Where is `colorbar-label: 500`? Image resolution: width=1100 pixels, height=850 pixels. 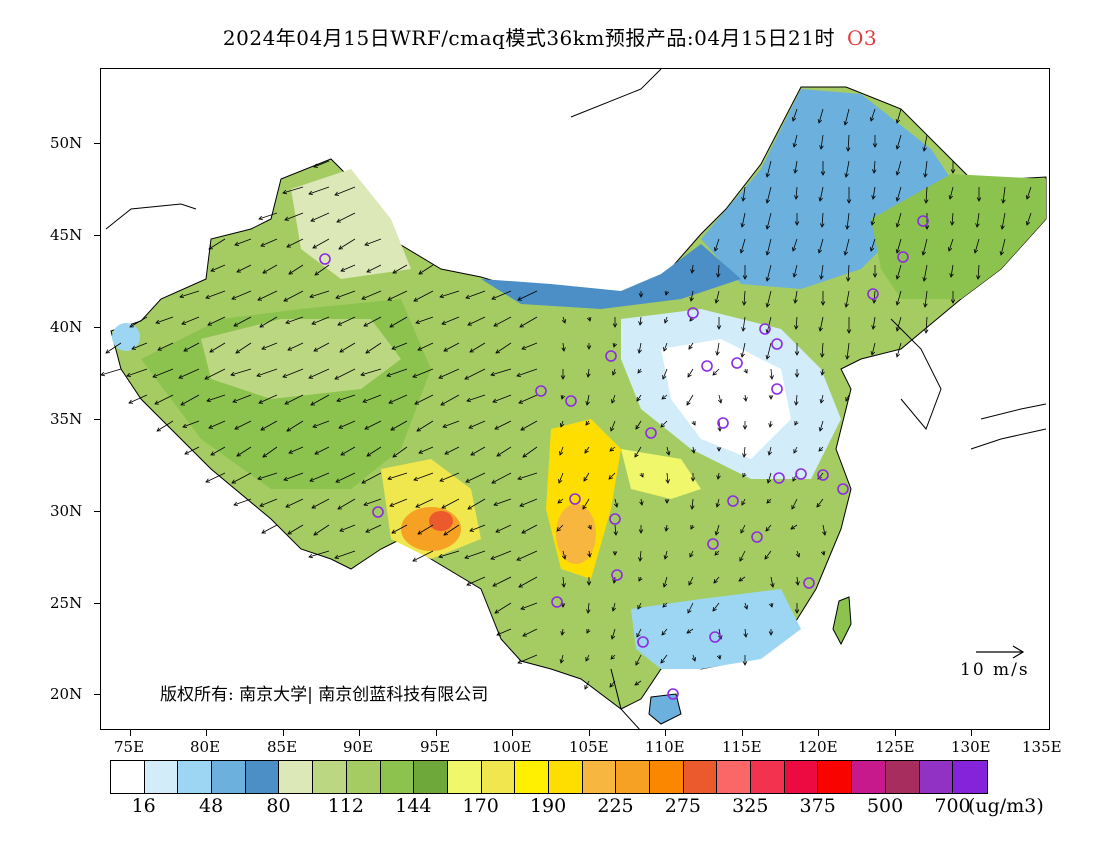 colorbar-label: 500 is located at coordinates (885, 806).